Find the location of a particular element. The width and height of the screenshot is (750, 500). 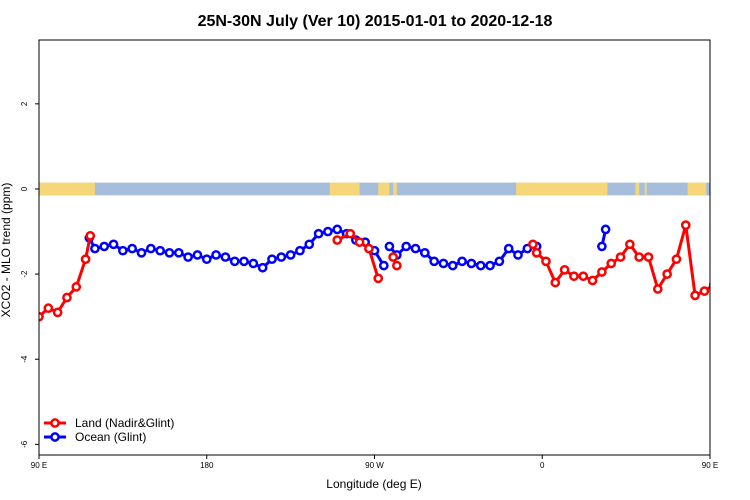

ocean-band is located at coordinates (374, 189).